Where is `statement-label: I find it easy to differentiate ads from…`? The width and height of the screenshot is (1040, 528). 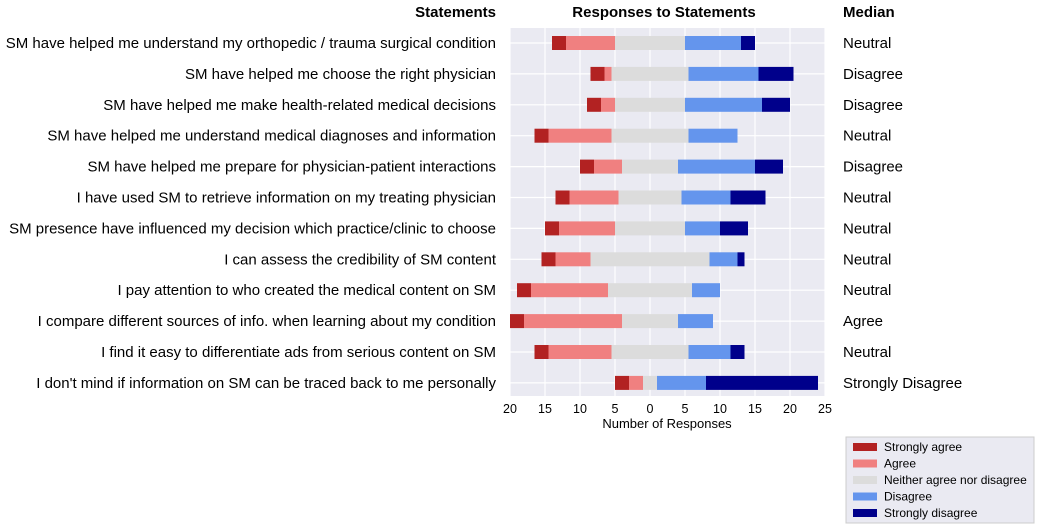 statement-label: I find it easy to differentiate ads from… is located at coordinates (298, 352).